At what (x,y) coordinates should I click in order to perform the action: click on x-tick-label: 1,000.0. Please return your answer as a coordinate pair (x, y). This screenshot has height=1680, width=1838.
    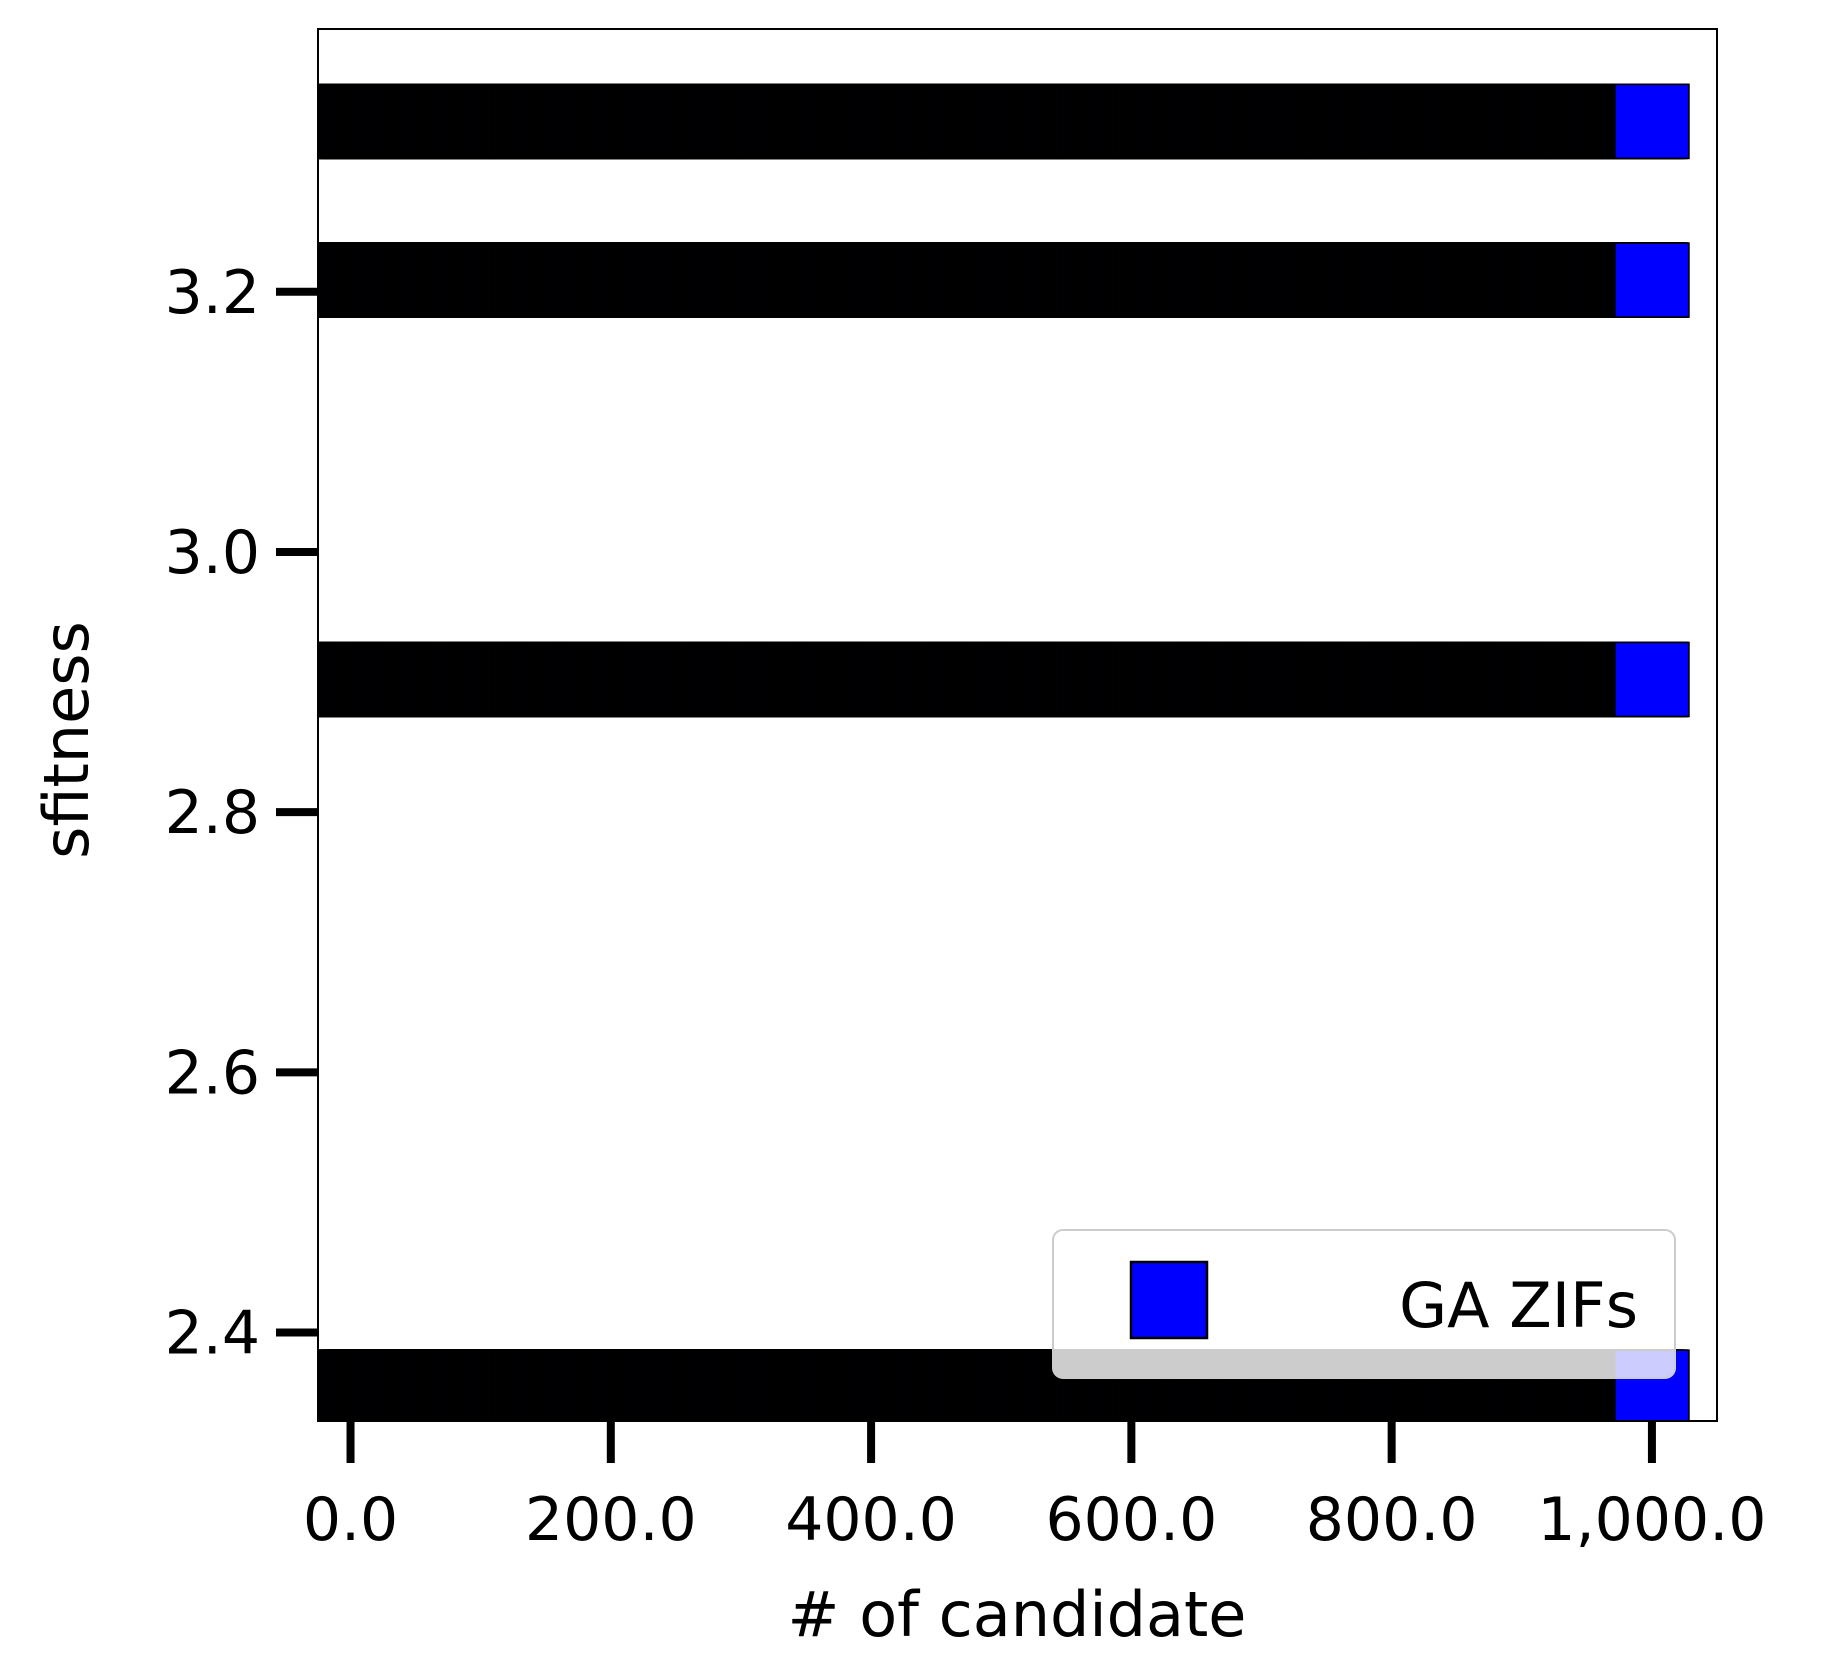
    Looking at the image, I should click on (1651, 1520).